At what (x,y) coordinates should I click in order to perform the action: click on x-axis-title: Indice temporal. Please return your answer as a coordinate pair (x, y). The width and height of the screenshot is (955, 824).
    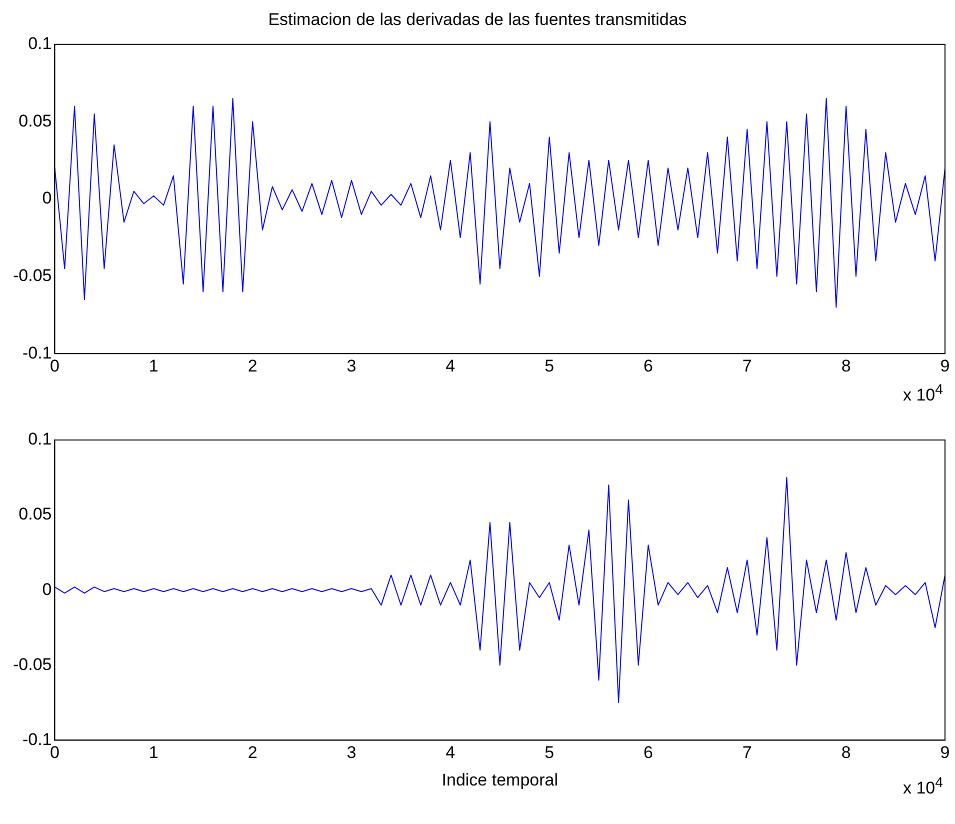
    Looking at the image, I should click on (500, 780).